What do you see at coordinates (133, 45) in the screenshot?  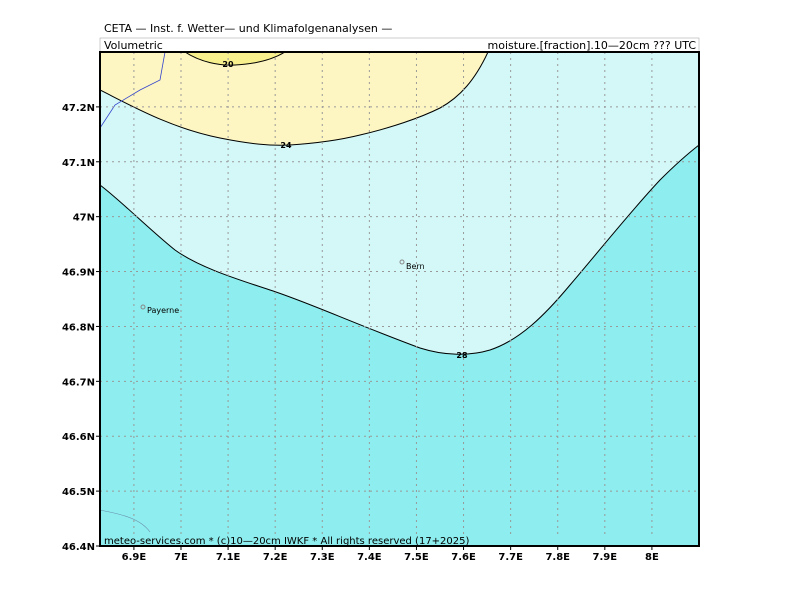 I see `header-left: Volumetric` at bounding box center [133, 45].